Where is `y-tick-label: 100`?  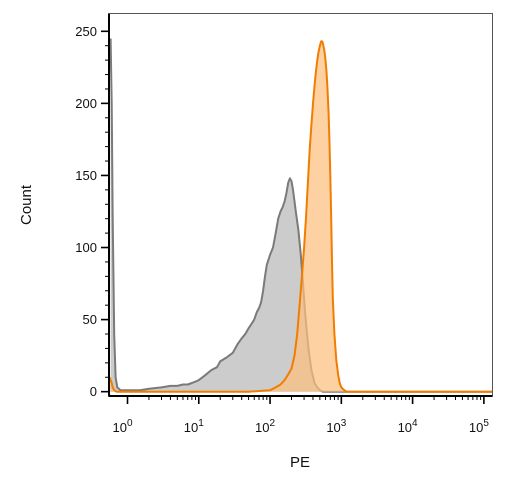 y-tick-label: 100 is located at coordinates (86, 247).